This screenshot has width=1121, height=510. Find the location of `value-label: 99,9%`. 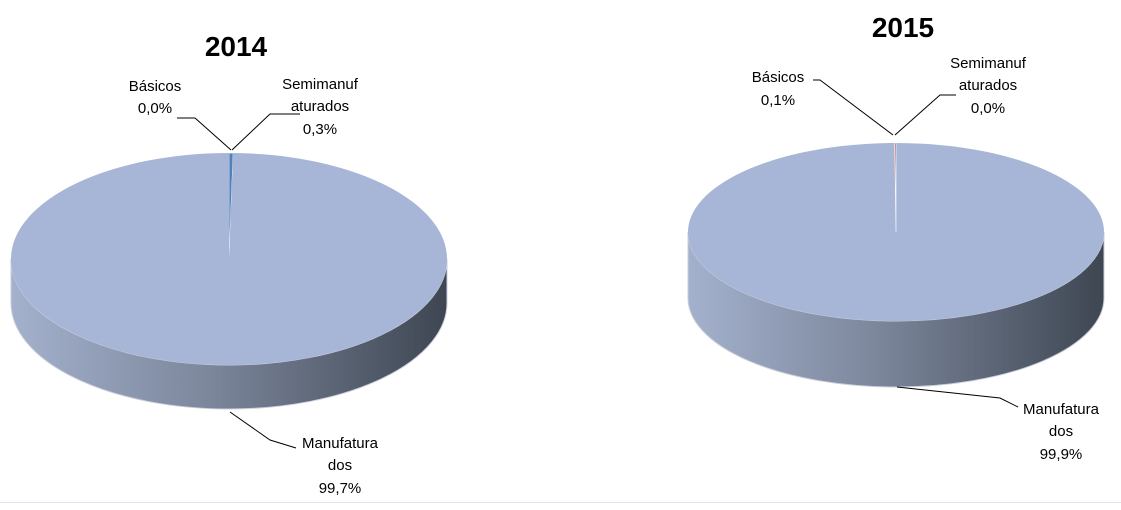

value-label: 99,9% is located at coordinates (1061, 454).